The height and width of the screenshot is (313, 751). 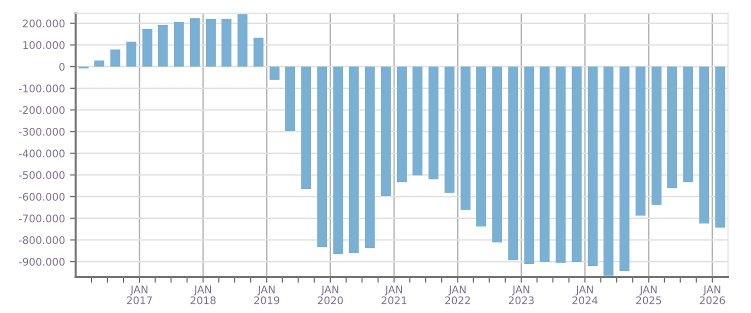 What do you see at coordinates (43, 23) in the screenshot?
I see `y-tick-label: 200.000` at bounding box center [43, 23].